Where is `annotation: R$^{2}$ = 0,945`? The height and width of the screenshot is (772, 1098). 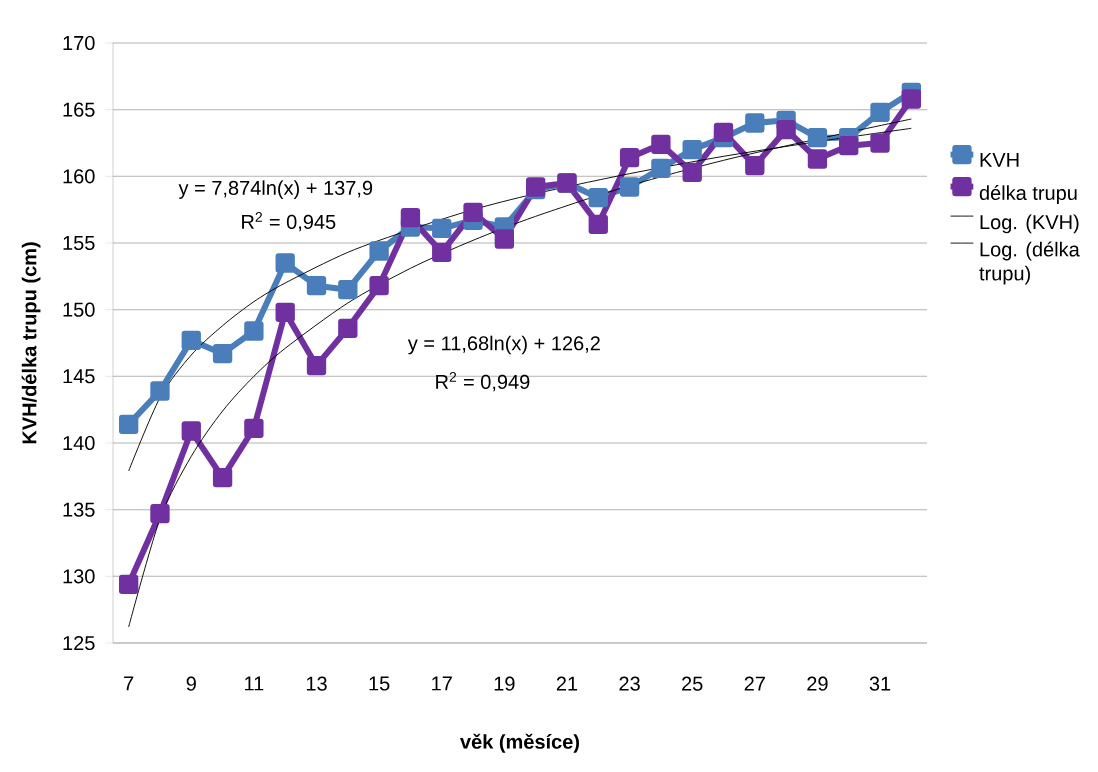 annotation: R$^{2}$ = 0,945 is located at coordinates (289, 222).